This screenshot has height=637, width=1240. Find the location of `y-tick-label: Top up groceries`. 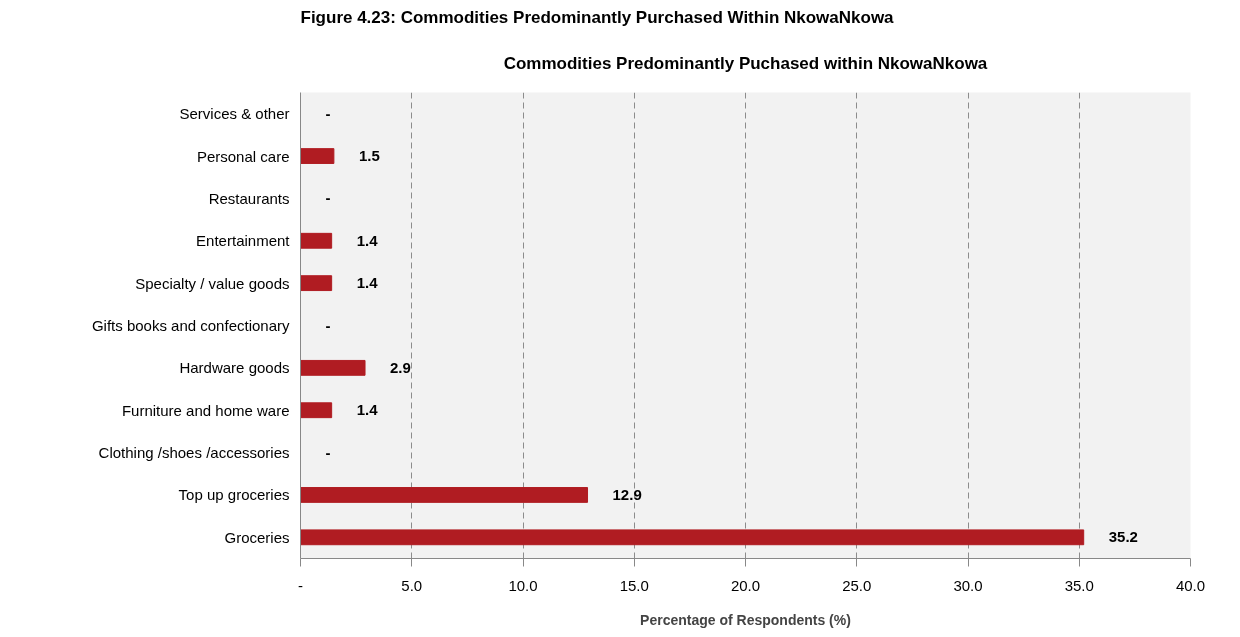

y-tick-label: Top up groceries is located at coordinates (234, 495).